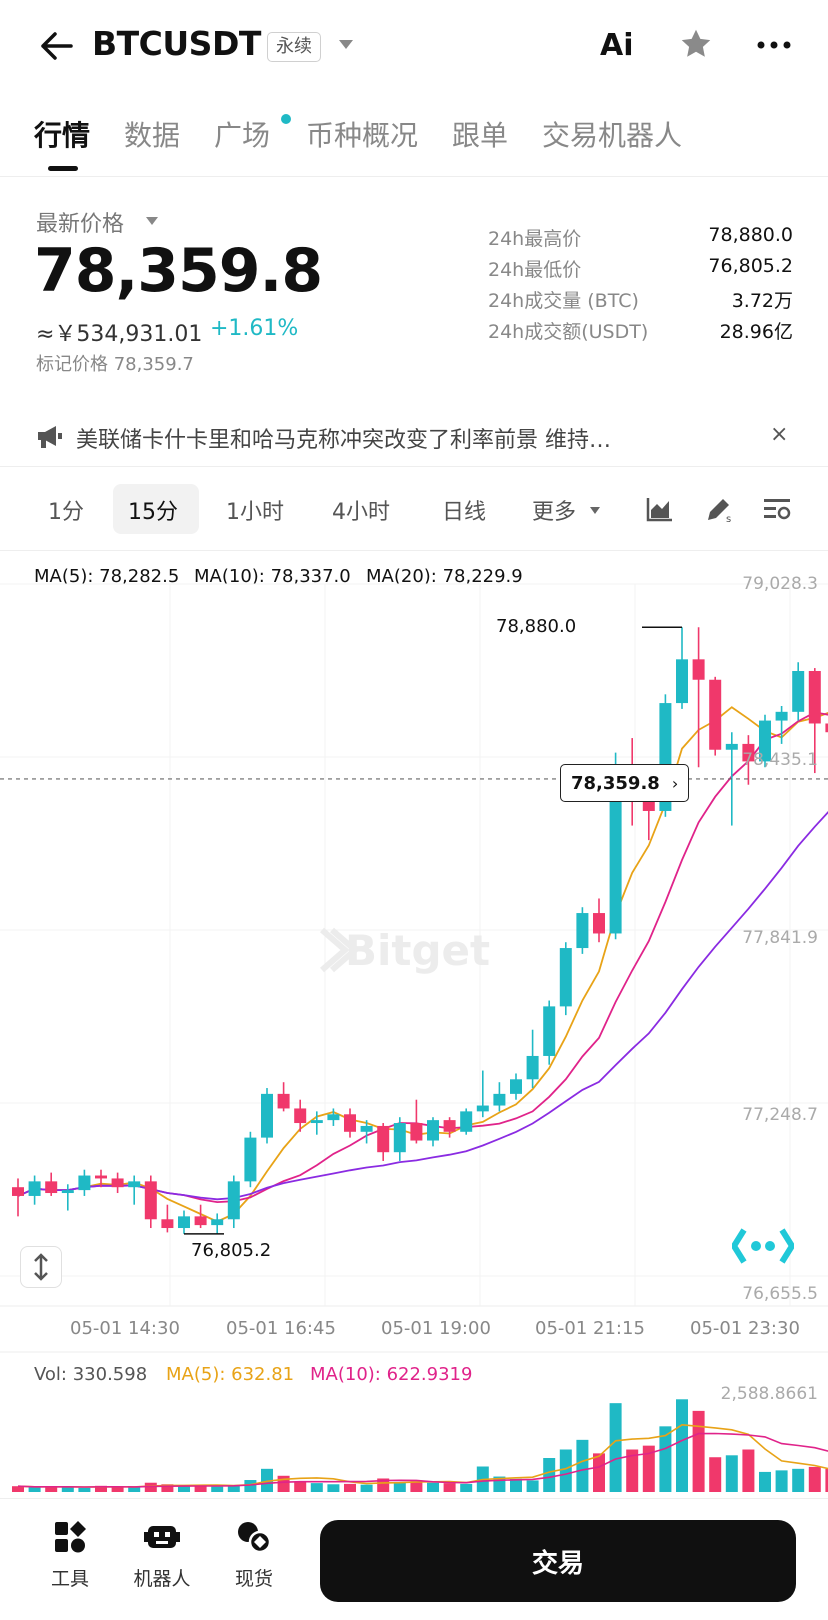  I want to click on y-tick: 76,655.5, so click(780, 1294).